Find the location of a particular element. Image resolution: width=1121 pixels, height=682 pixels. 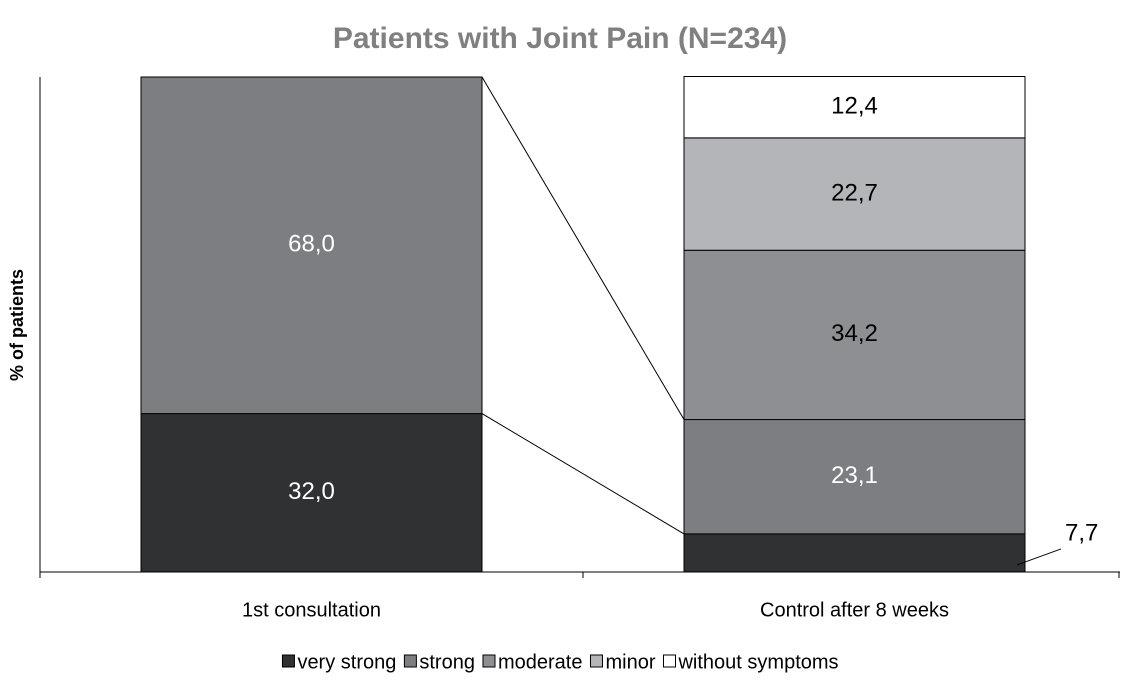

legend-label: moderate is located at coordinates (540, 662).